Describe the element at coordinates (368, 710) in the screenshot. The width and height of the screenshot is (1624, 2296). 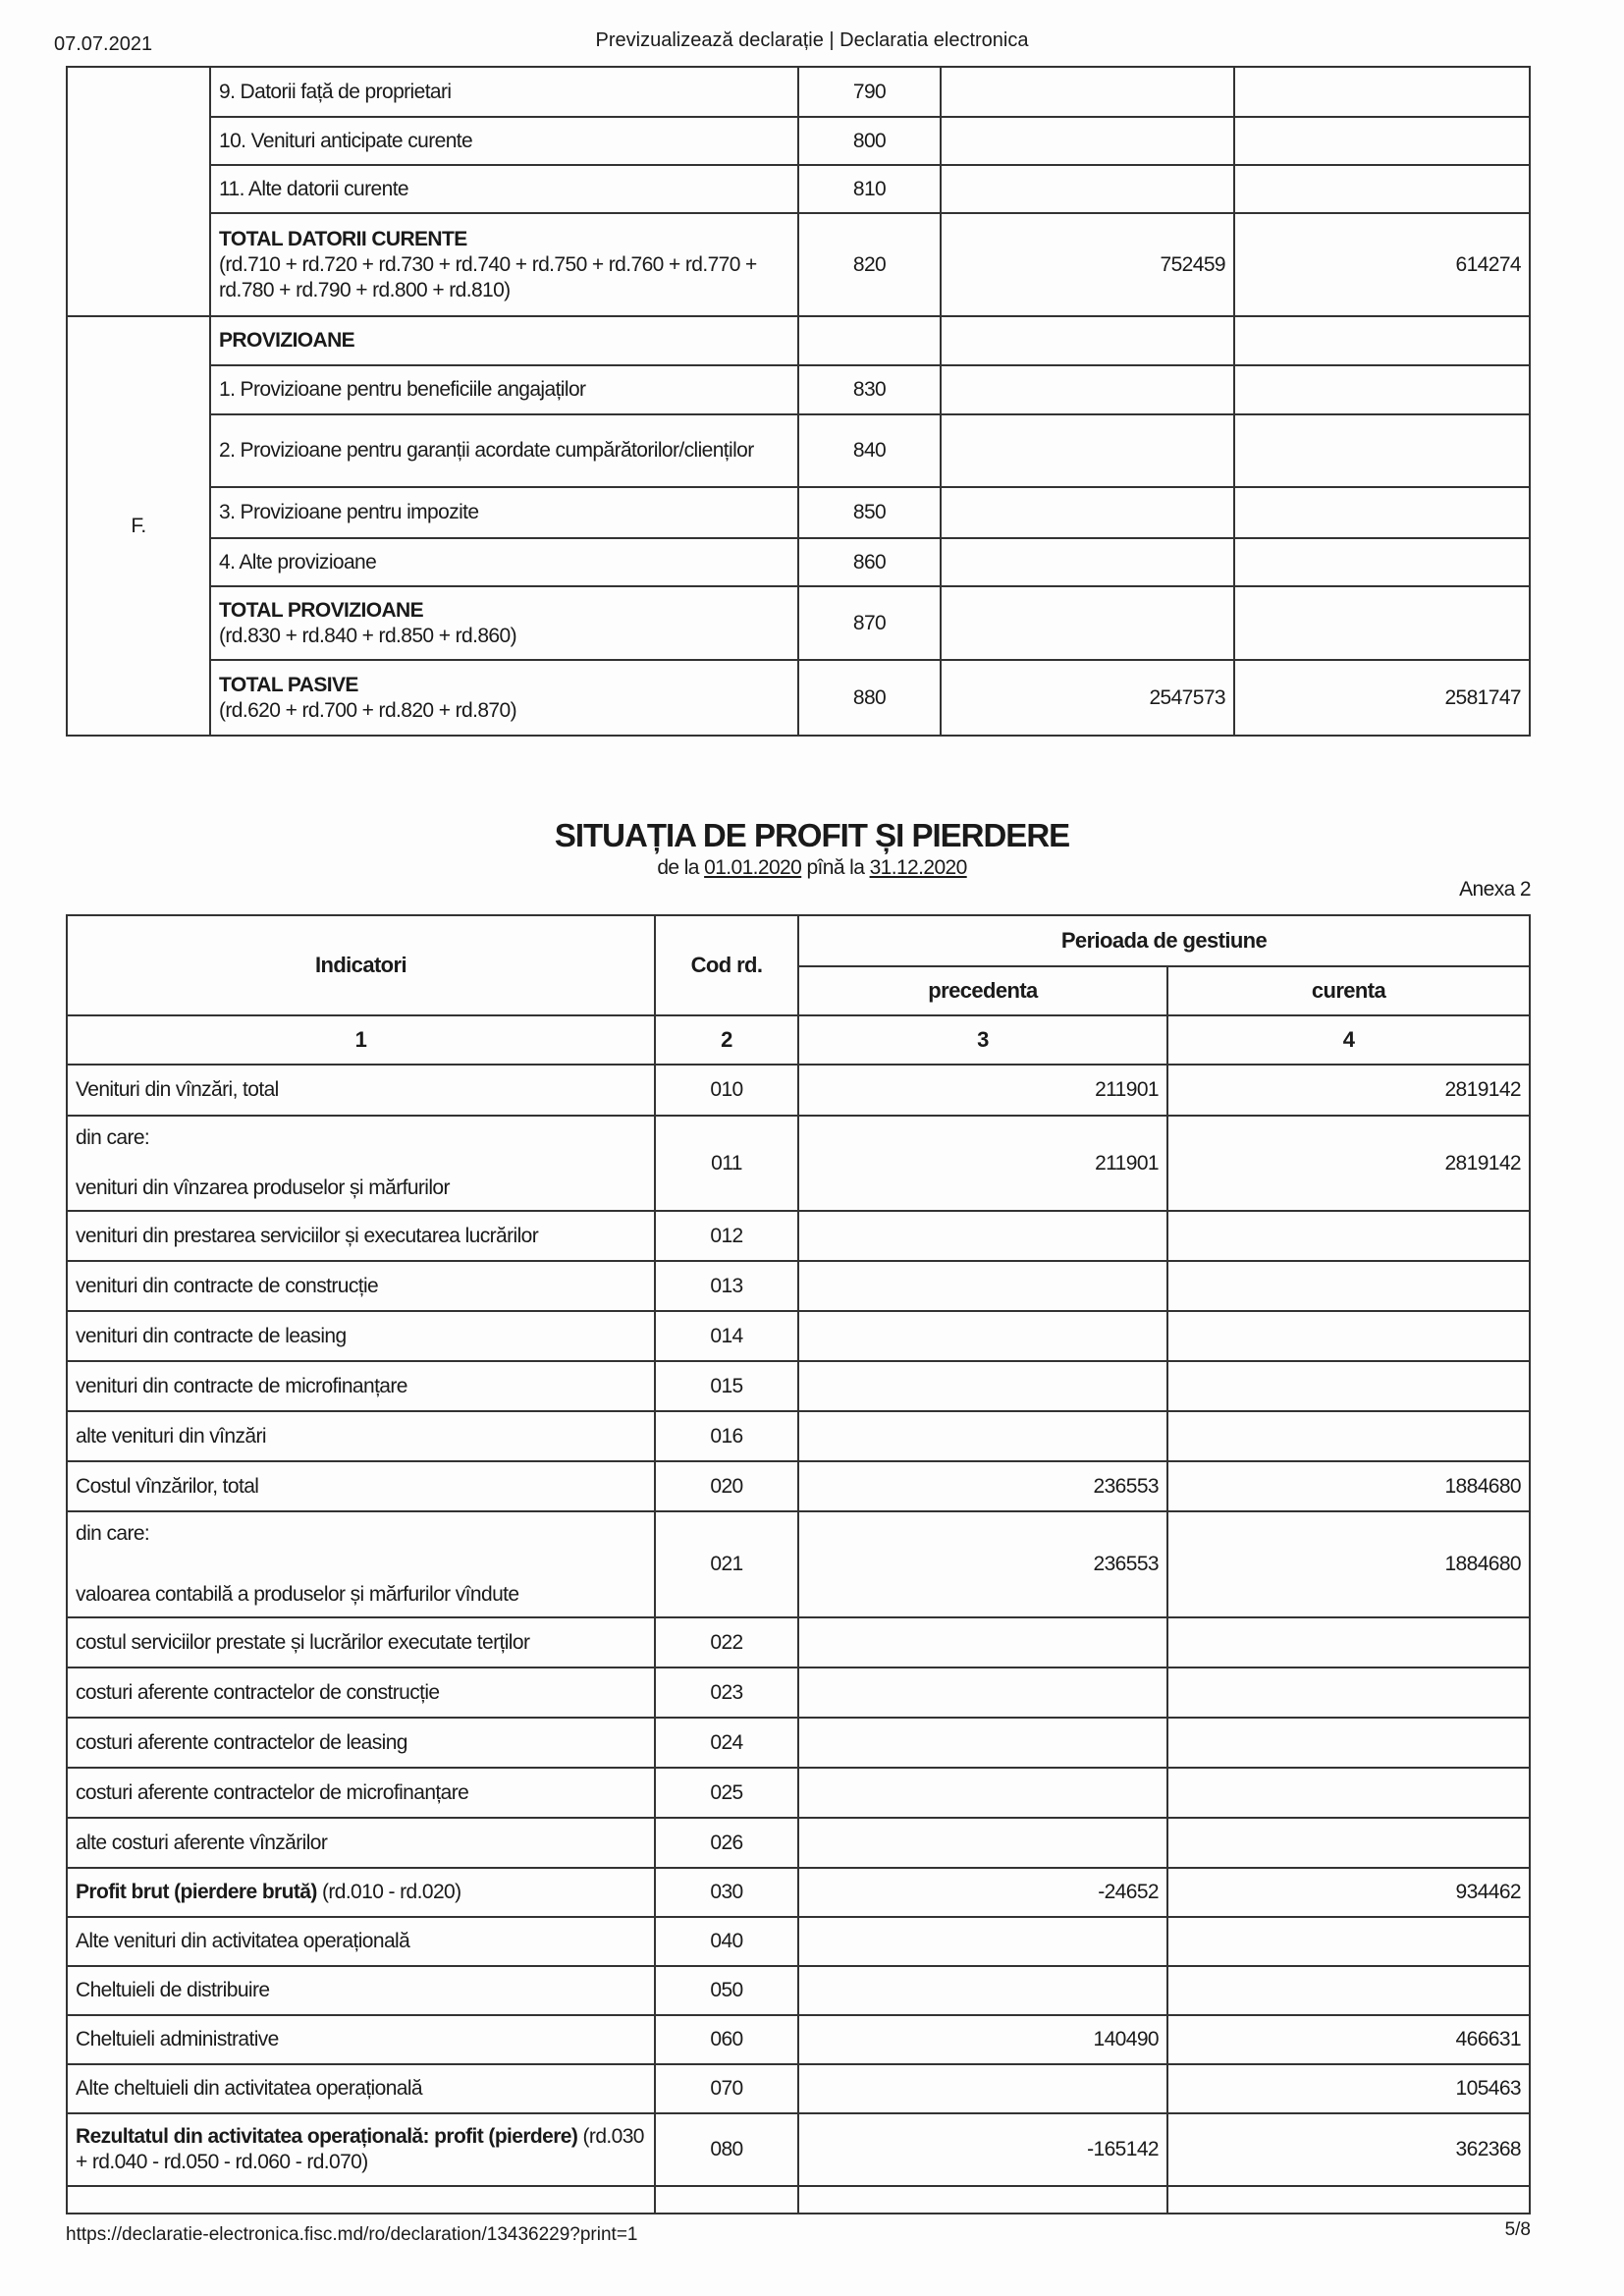
I see `row-label-text: (rd.620 + rd.700 + rd.820 + rd.870)` at that location.